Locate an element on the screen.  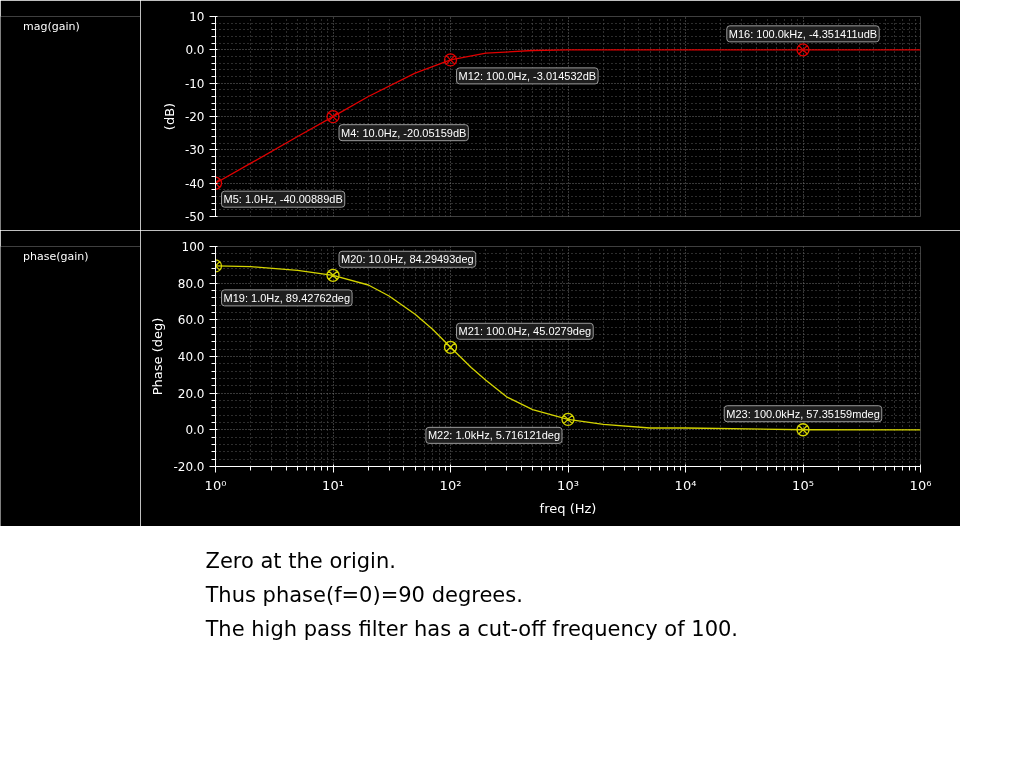
x-tick-label: 10¹ is located at coordinates (333, 485).